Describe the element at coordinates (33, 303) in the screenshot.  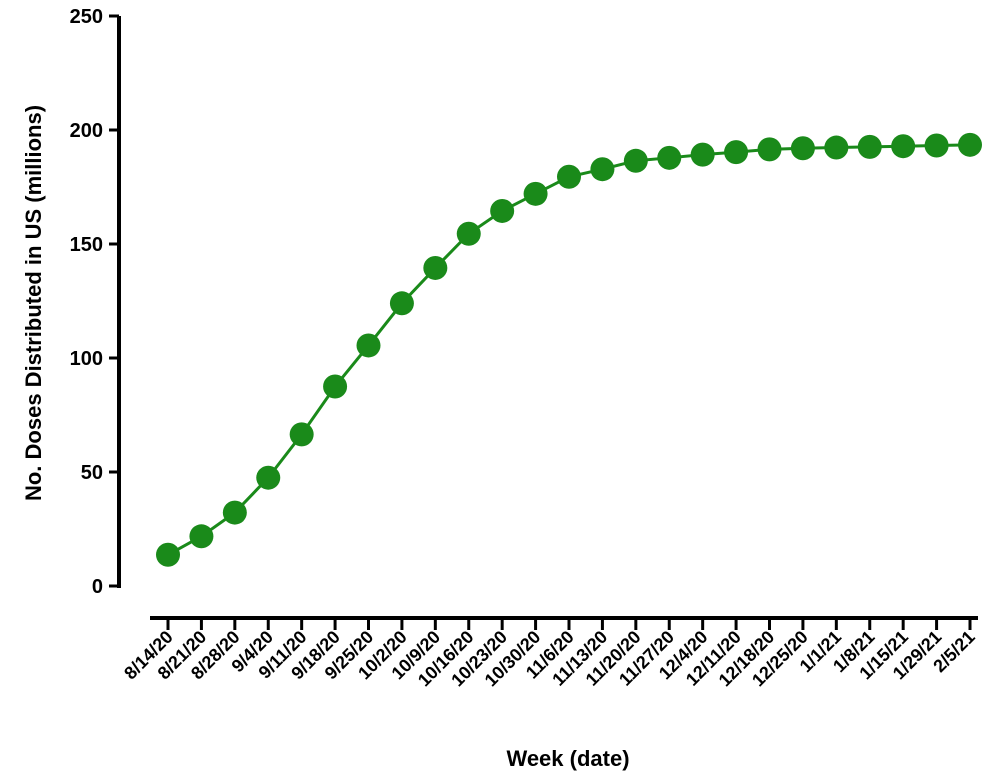
I see `y-axis-title: No. Doses Distributed in US (millions)` at that location.